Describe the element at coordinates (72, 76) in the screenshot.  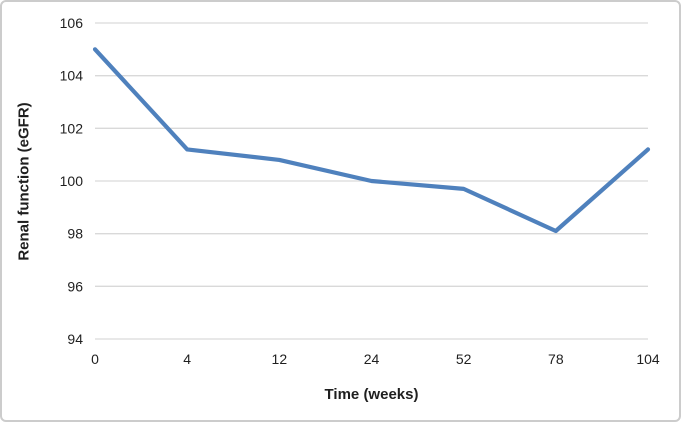
I see `y-tick-label: 104` at that location.